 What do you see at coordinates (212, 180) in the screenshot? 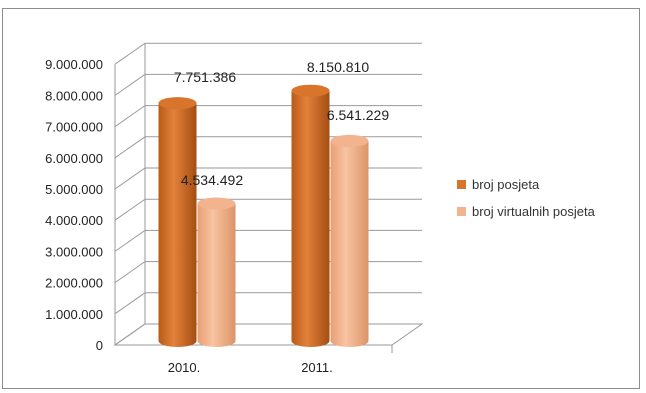
I see `data-label: 4.534.492` at bounding box center [212, 180].